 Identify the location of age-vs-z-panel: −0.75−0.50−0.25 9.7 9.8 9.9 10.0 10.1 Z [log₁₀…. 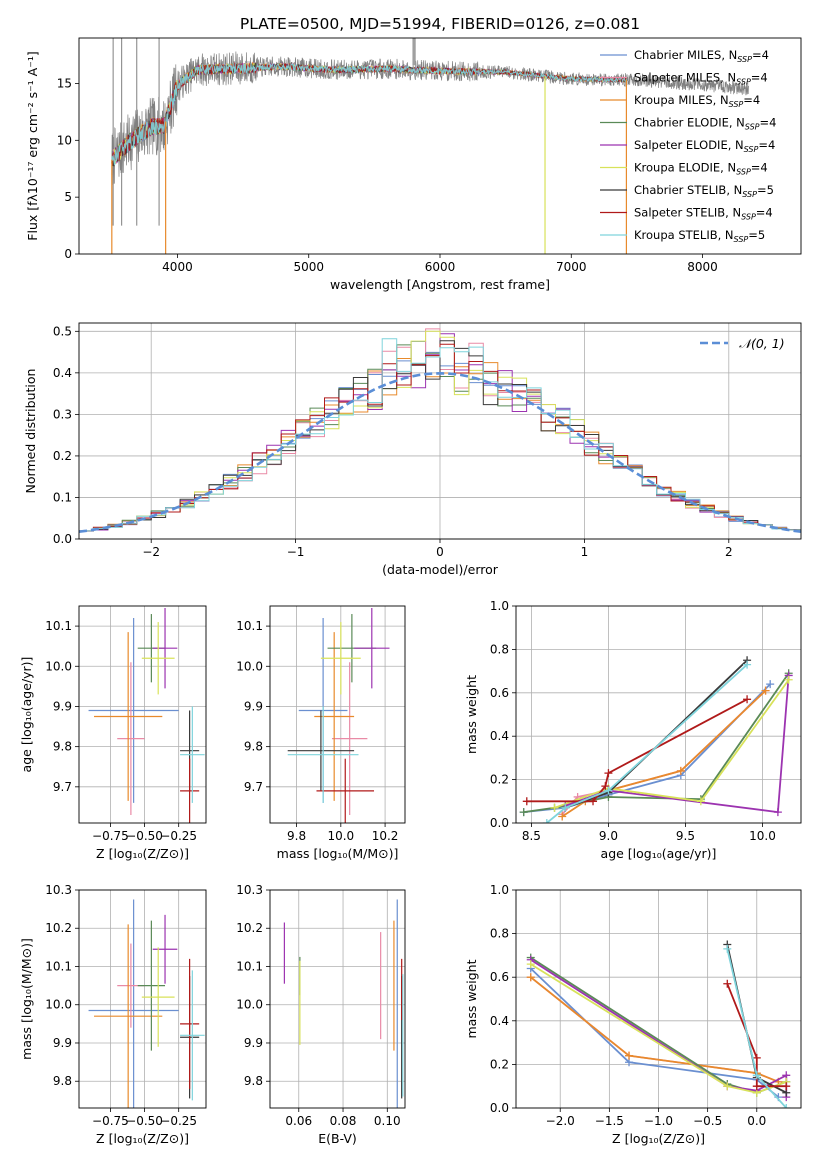
(113, 733).